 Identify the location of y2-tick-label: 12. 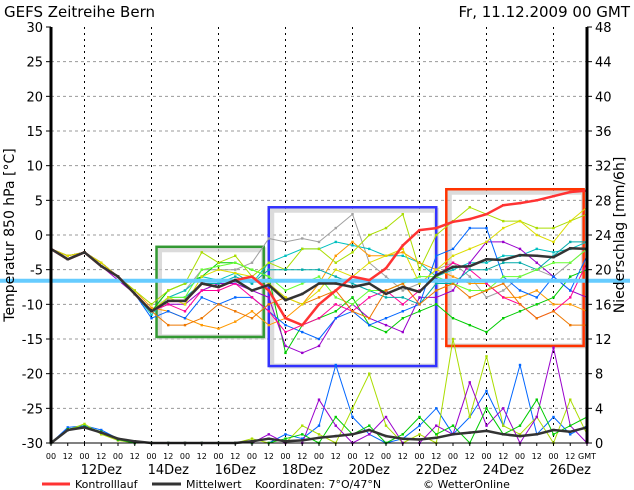
(603, 340).